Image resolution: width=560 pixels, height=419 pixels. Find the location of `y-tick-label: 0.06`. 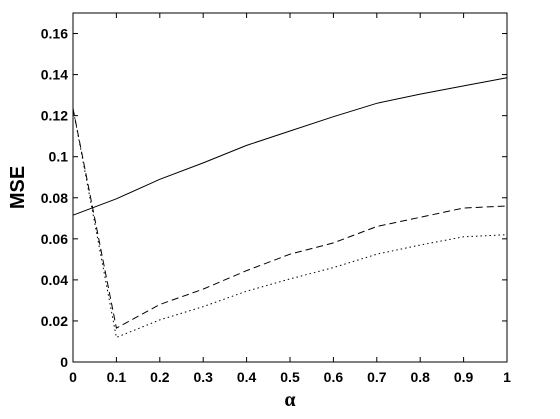

y-tick-label: 0.06 is located at coordinates (54, 239).